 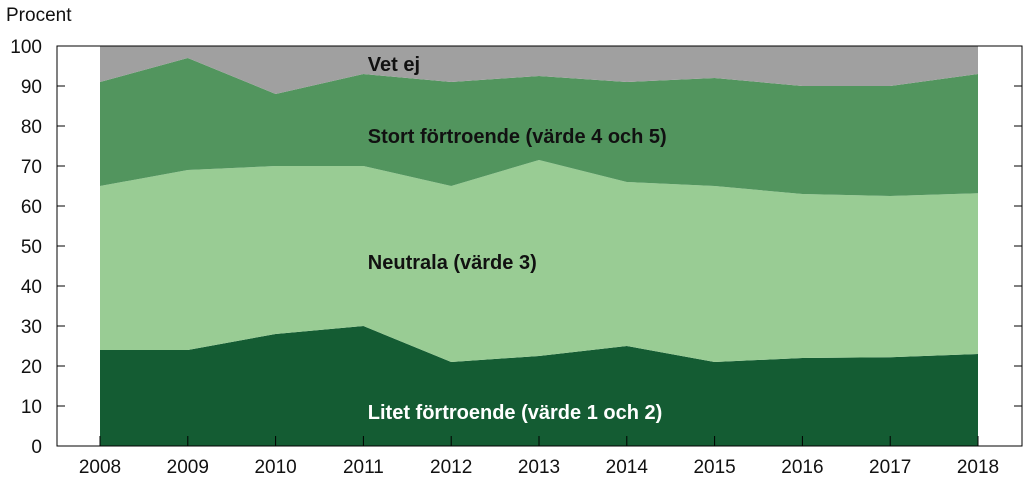 What do you see at coordinates (517, 137) in the screenshot?
I see `series-label: Stort förtroende (värde 4 och 5)` at bounding box center [517, 137].